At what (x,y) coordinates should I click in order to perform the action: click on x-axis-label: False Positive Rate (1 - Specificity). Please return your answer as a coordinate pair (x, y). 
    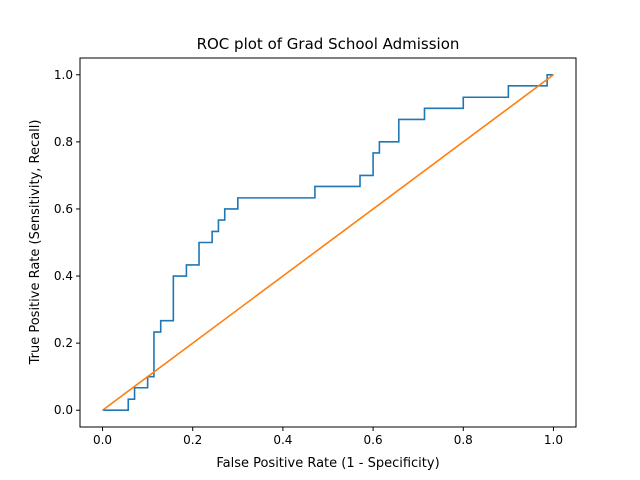
    Looking at the image, I should click on (327, 463).